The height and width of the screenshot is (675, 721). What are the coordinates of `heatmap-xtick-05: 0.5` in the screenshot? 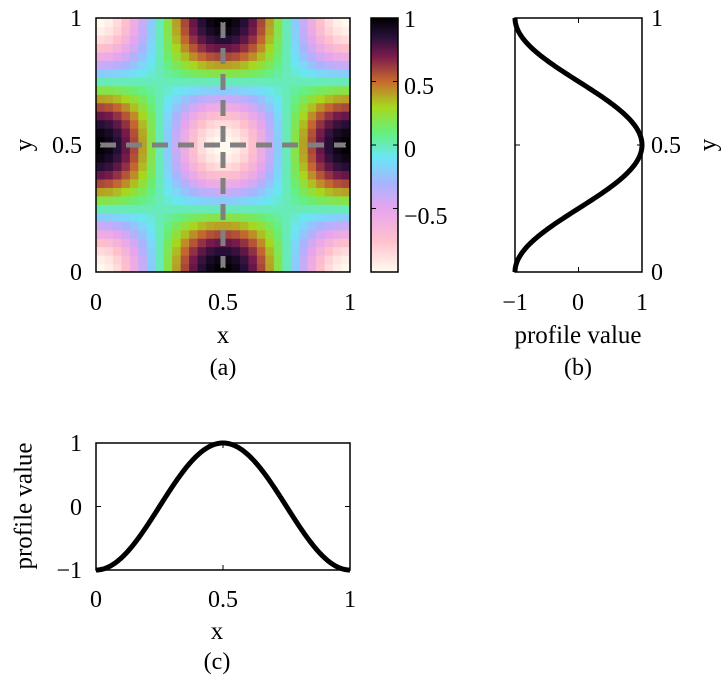 It's located at (223, 303).